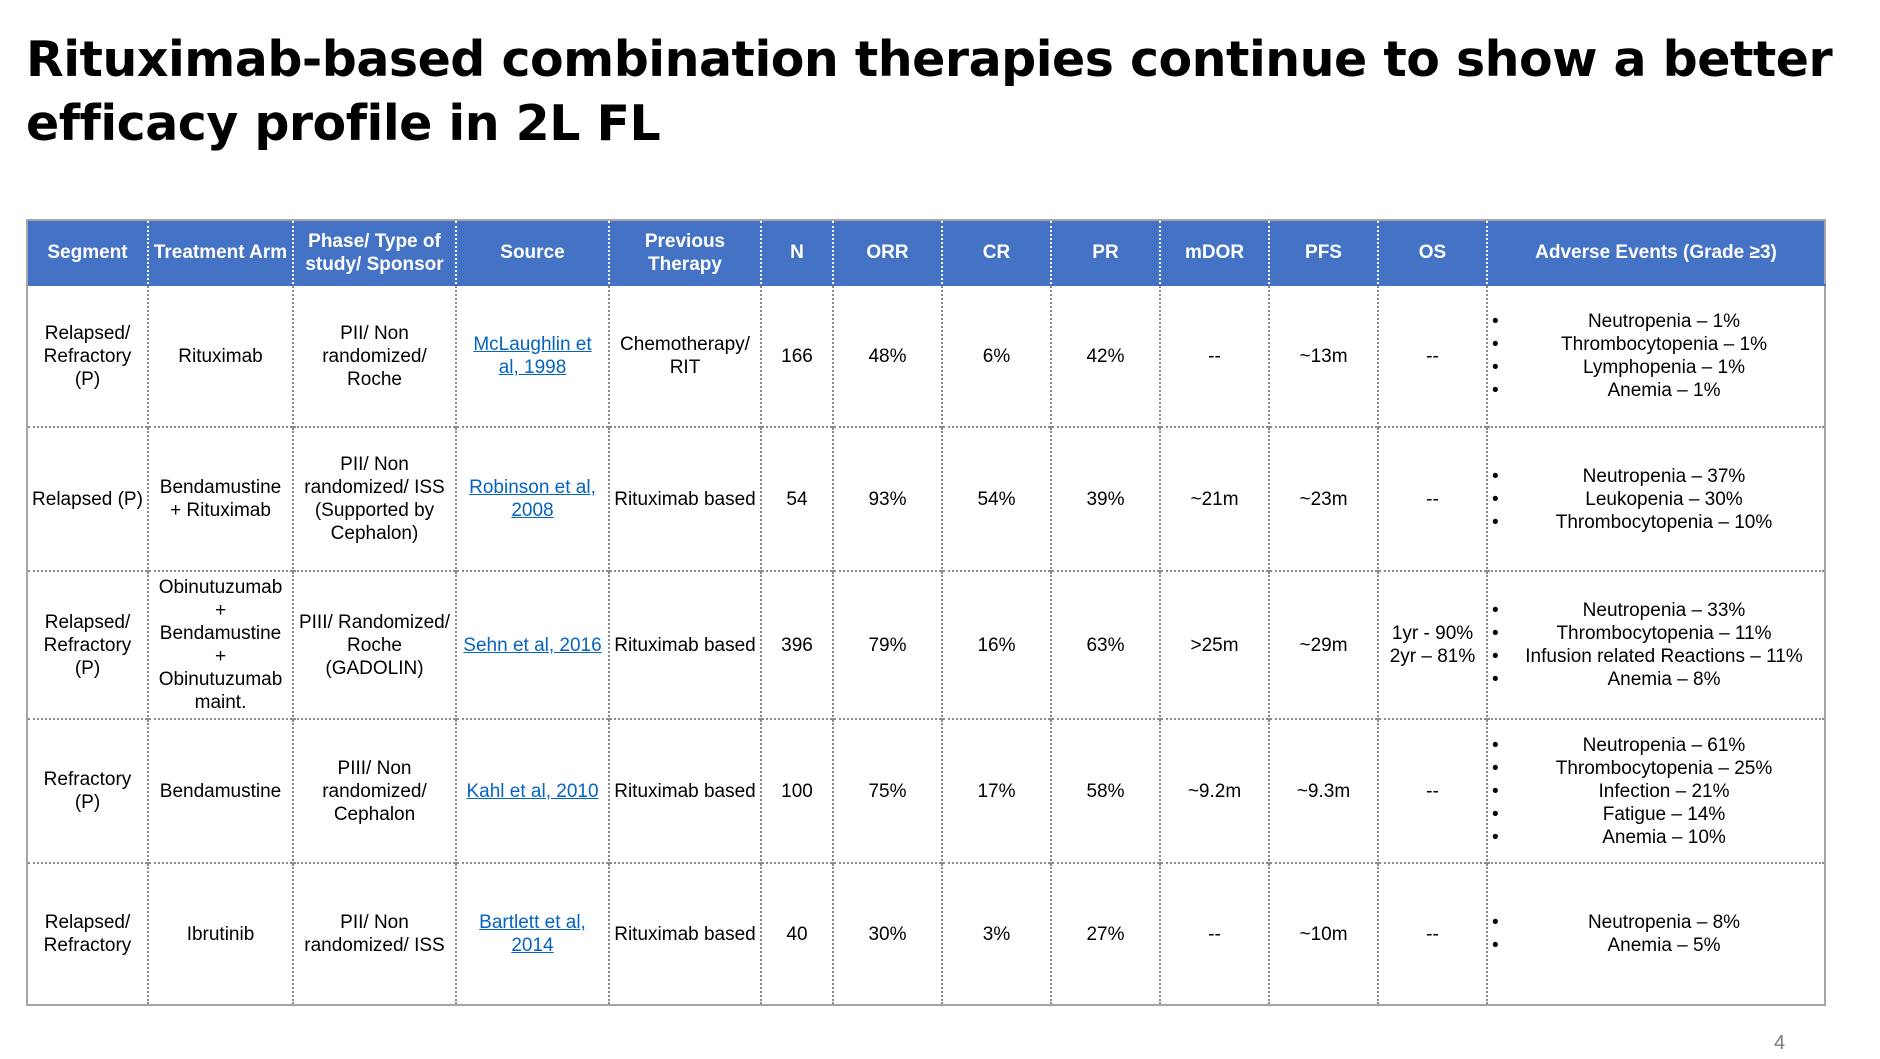 This screenshot has height=1059, width=1880. I want to click on cell-mdor: ~21m, so click(1214, 498).